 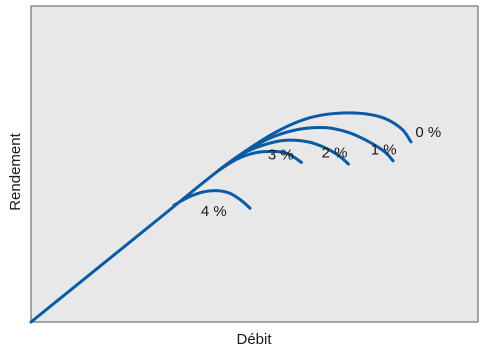 What do you see at coordinates (335, 153) in the screenshot?
I see `curve-label-2: 2 %` at bounding box center [335, 153].